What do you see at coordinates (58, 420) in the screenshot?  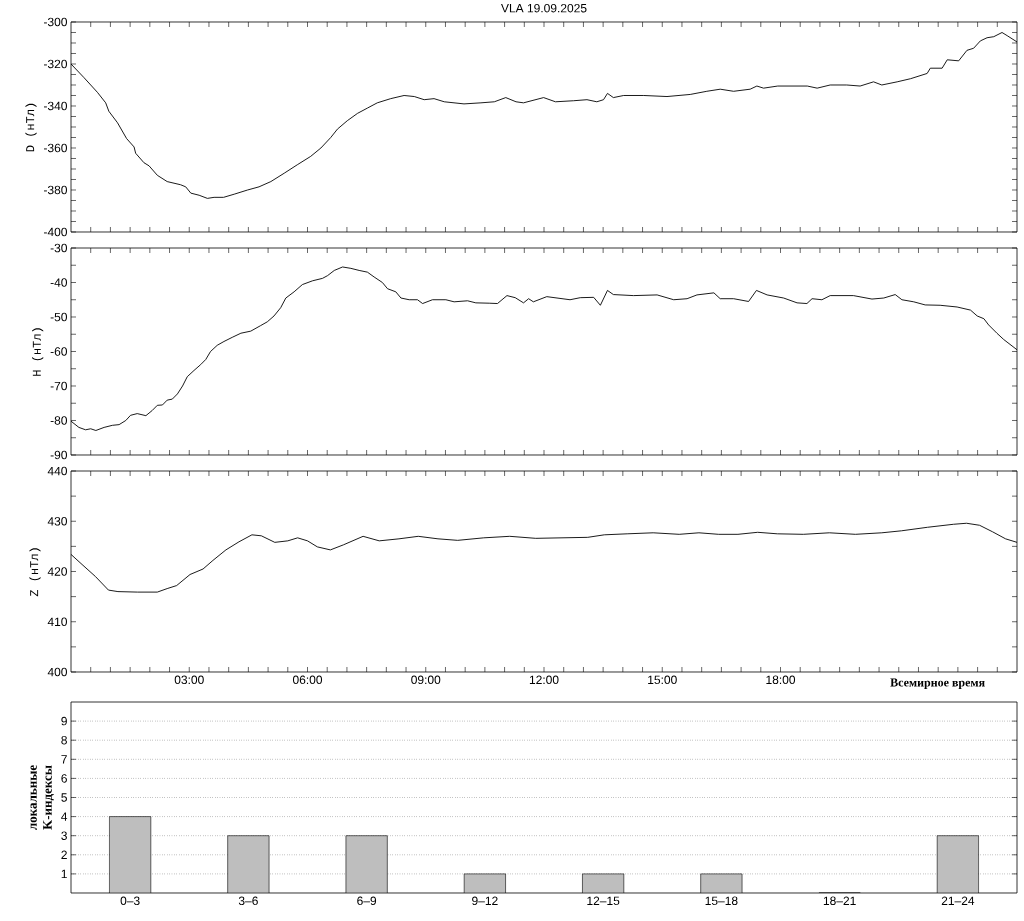 I see `y-tick-label: -80` at bounding box center [58, 420].